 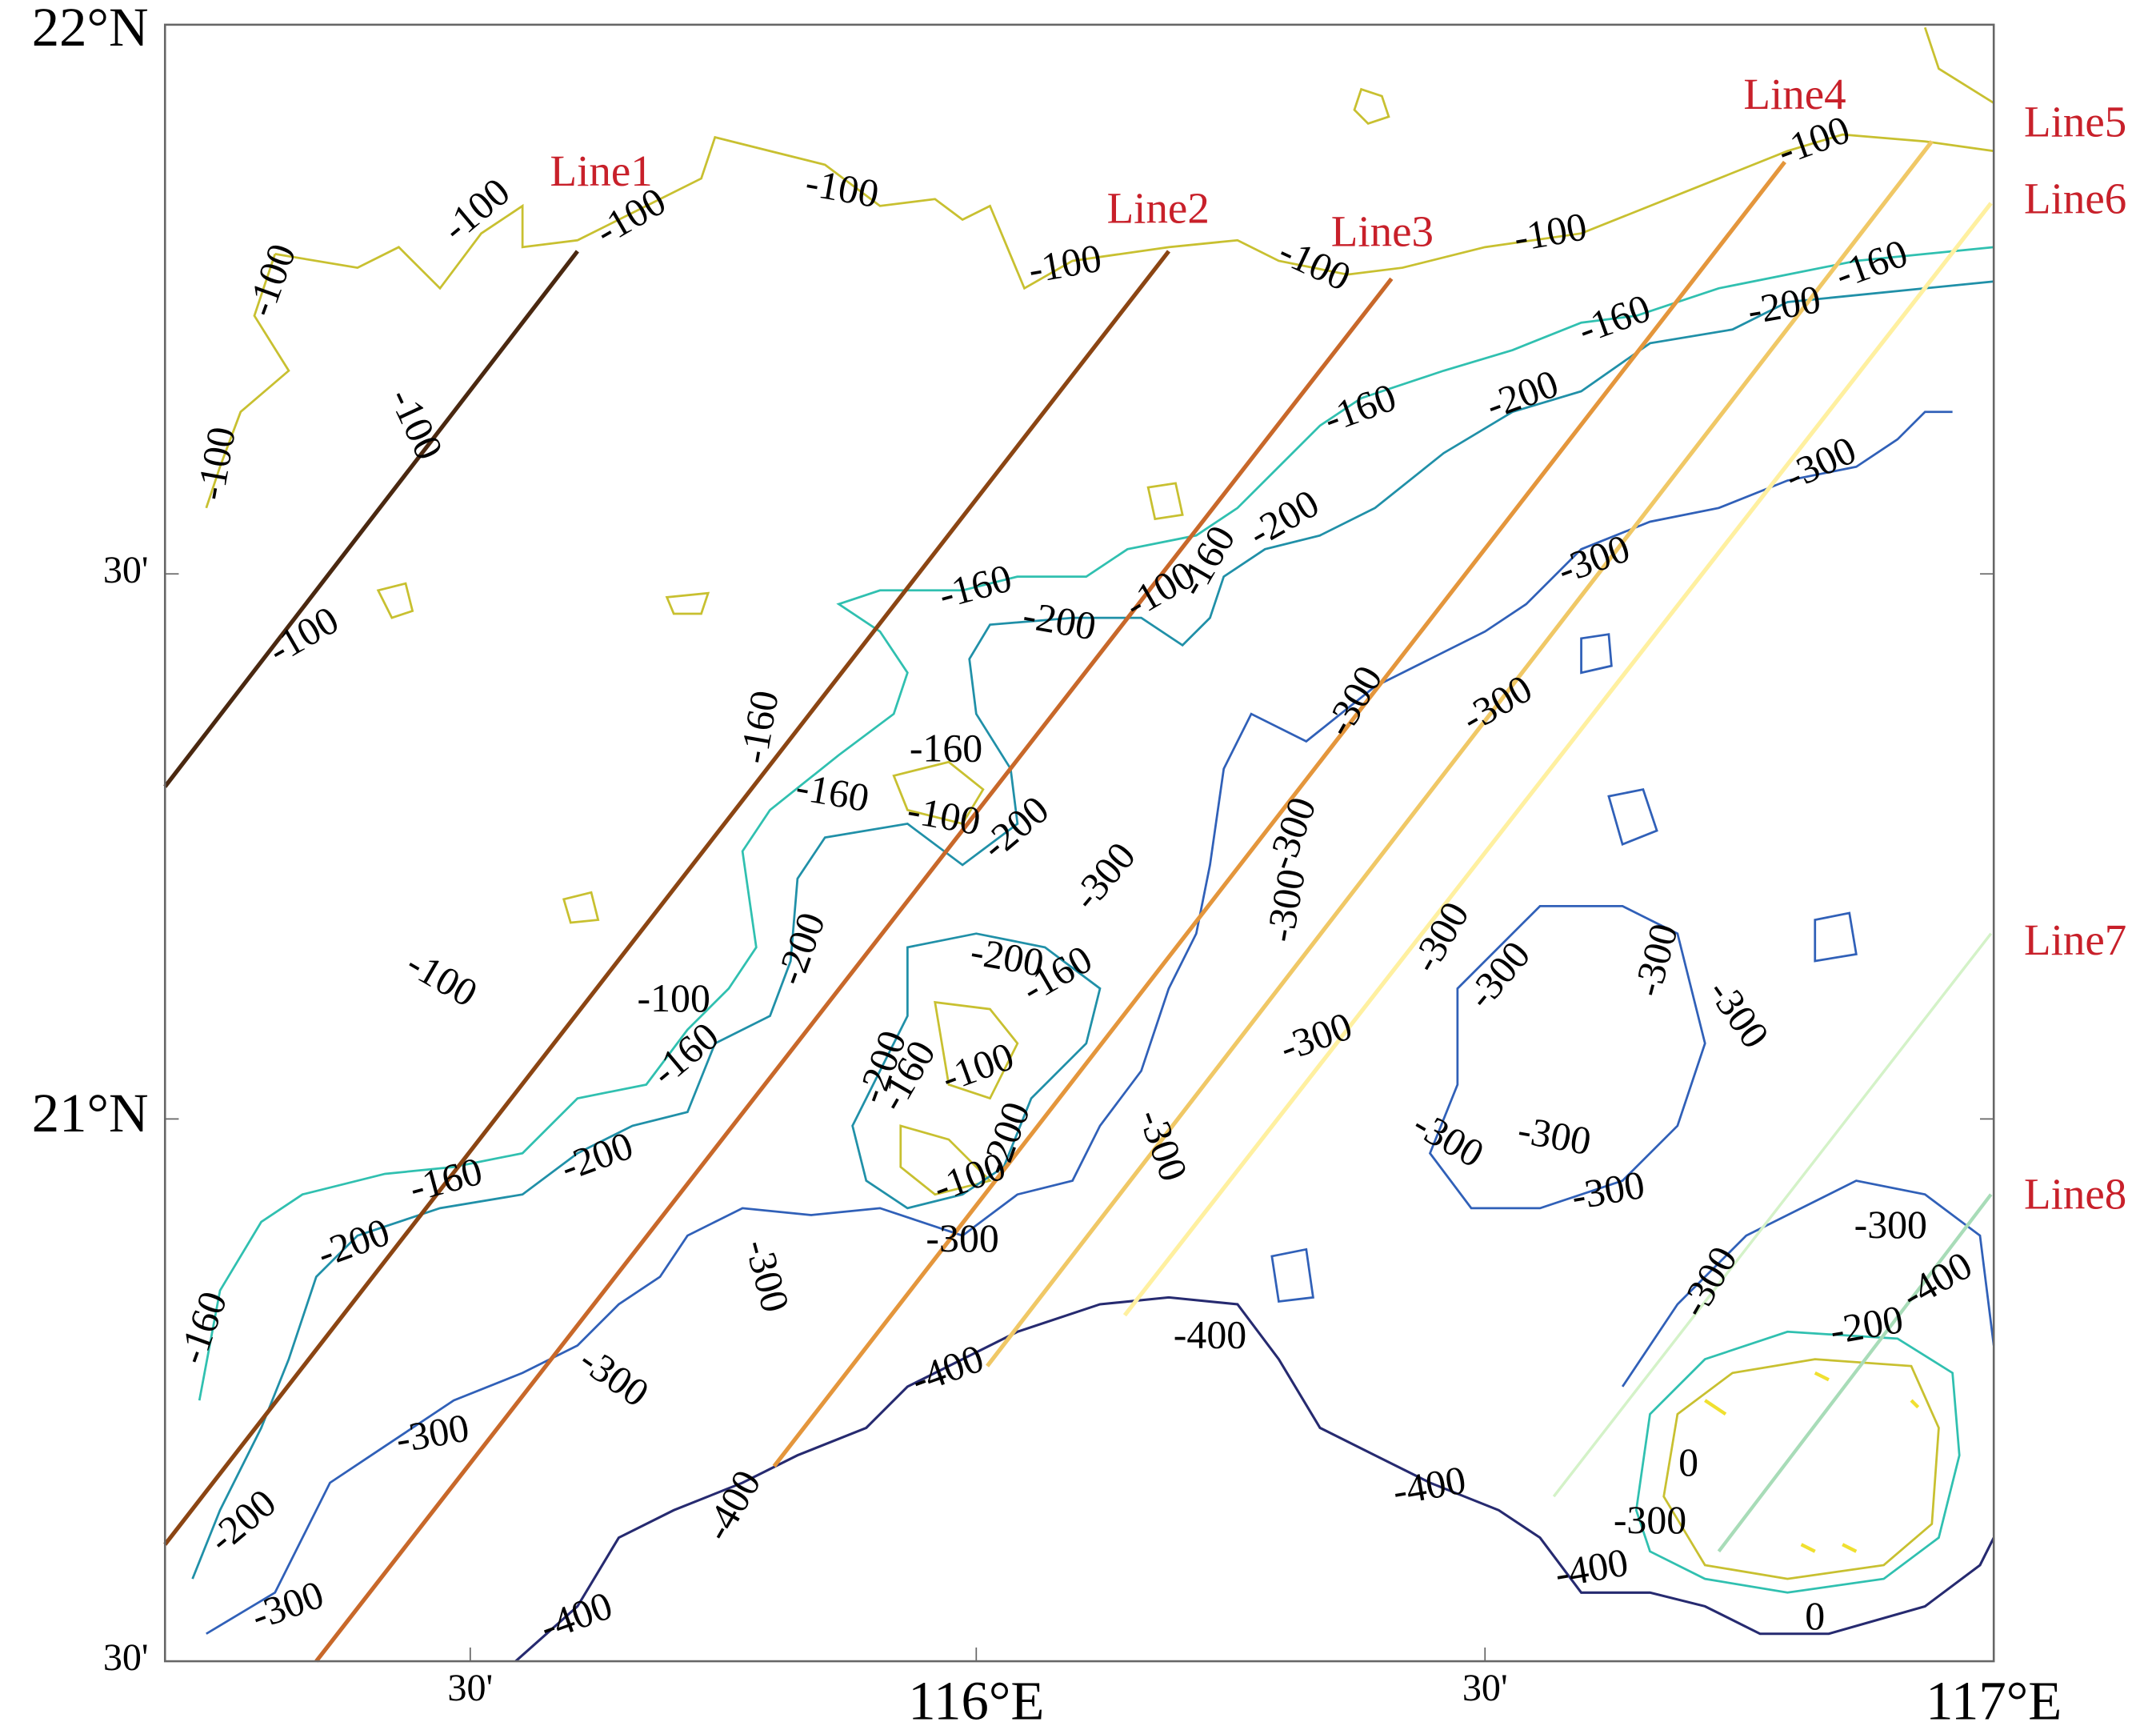 I want to click on x-tick-label: 117°E, so click(x=1994, y=1700).